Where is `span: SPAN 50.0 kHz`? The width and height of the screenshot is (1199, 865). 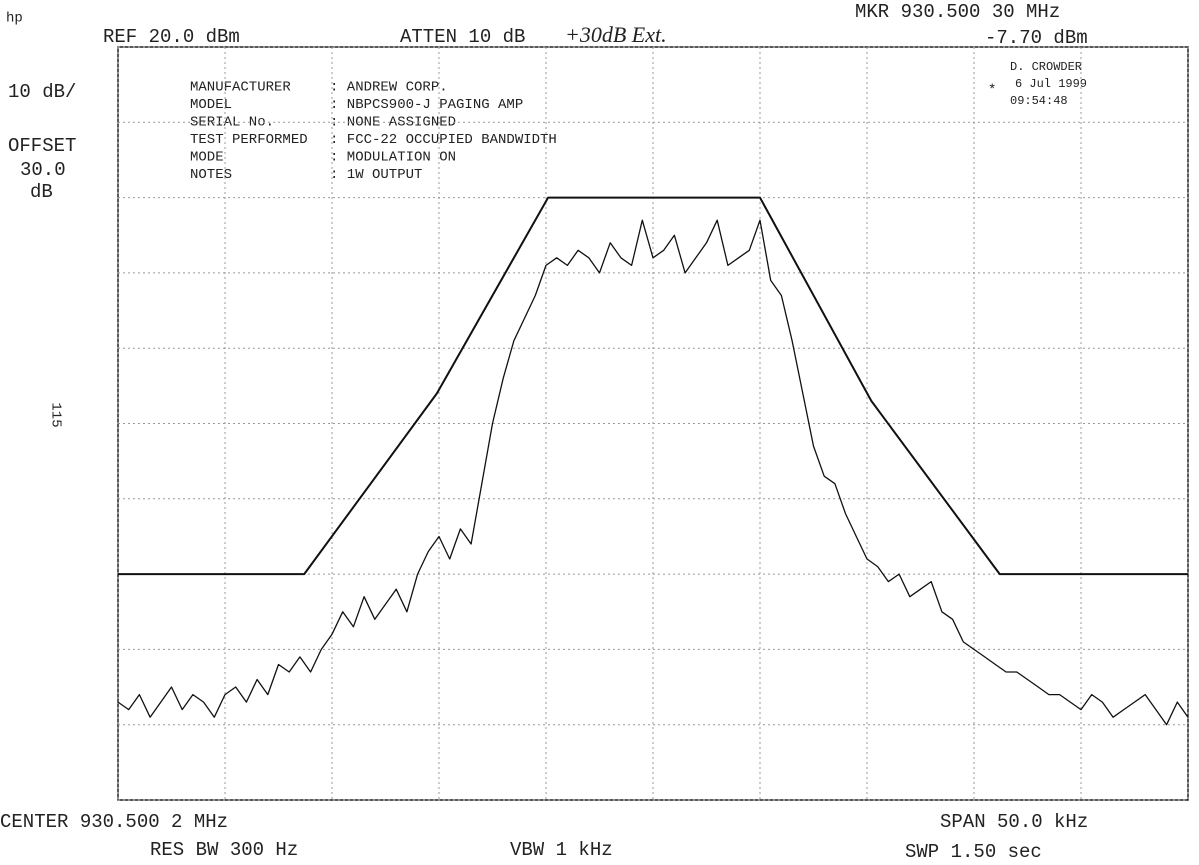
span: SPAN 50.0 kHz is located at coordinates (1014, 822).